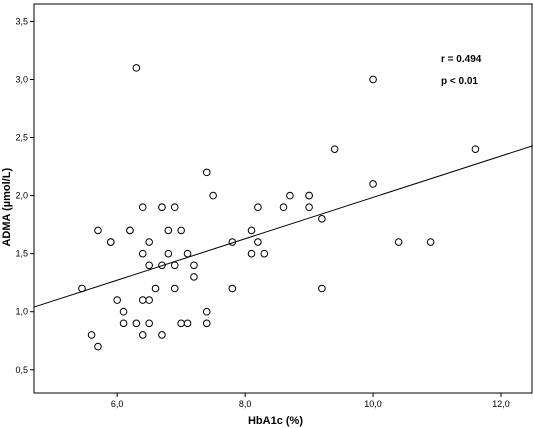 This screenshot has height=428, width=533. Describe the element at coordinates (117, 404) in the screenshot. I see `x-tick-label: 6,0` at that location.